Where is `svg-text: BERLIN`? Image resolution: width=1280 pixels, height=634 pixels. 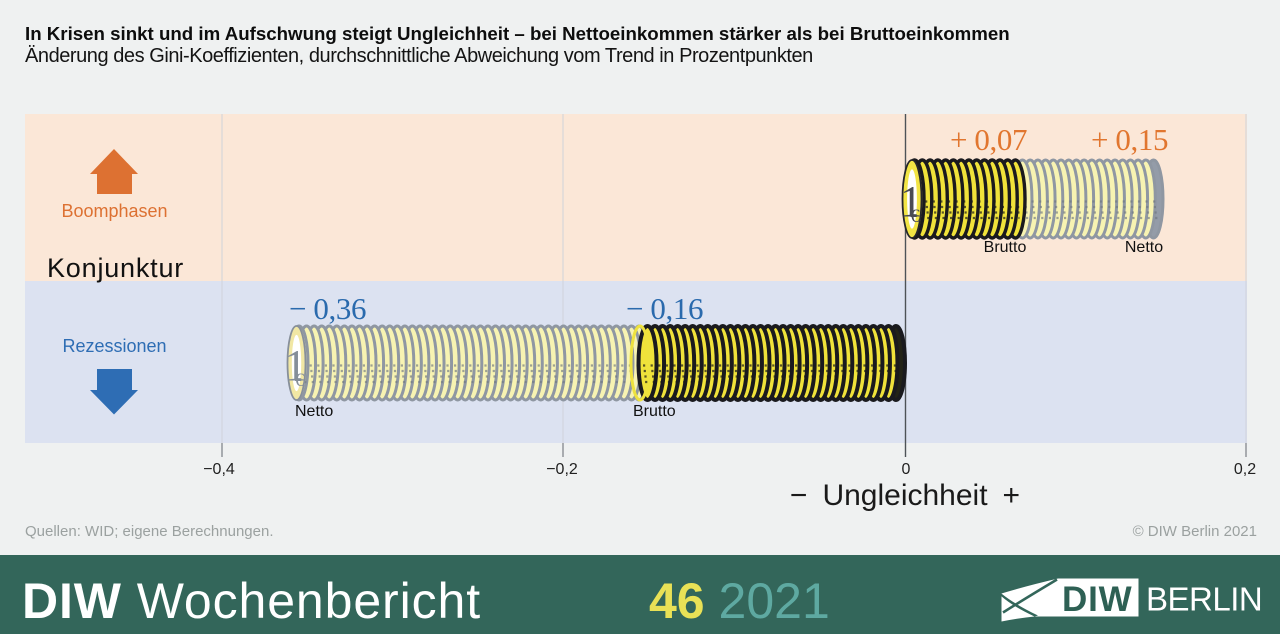 svg-text: BERLIN is located at coordinates (1204, 599).